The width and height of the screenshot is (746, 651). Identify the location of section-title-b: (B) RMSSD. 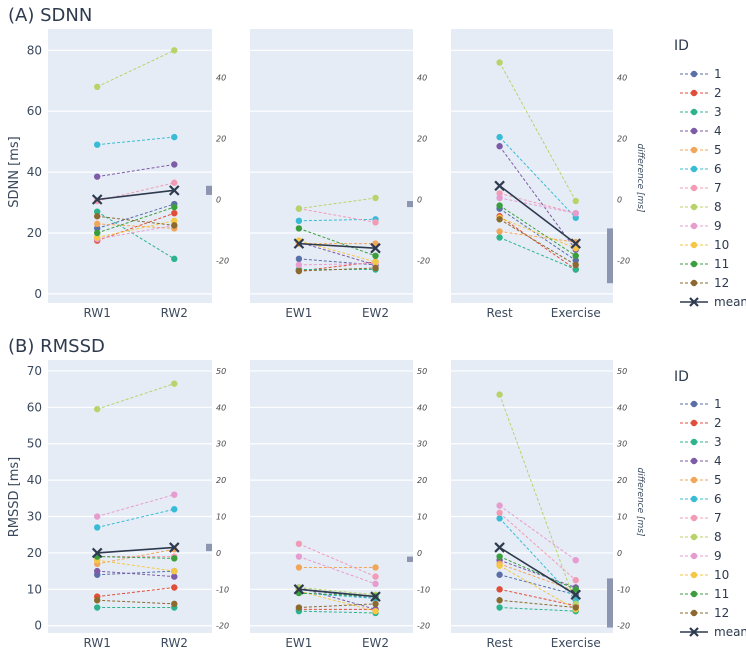
(56, 346).